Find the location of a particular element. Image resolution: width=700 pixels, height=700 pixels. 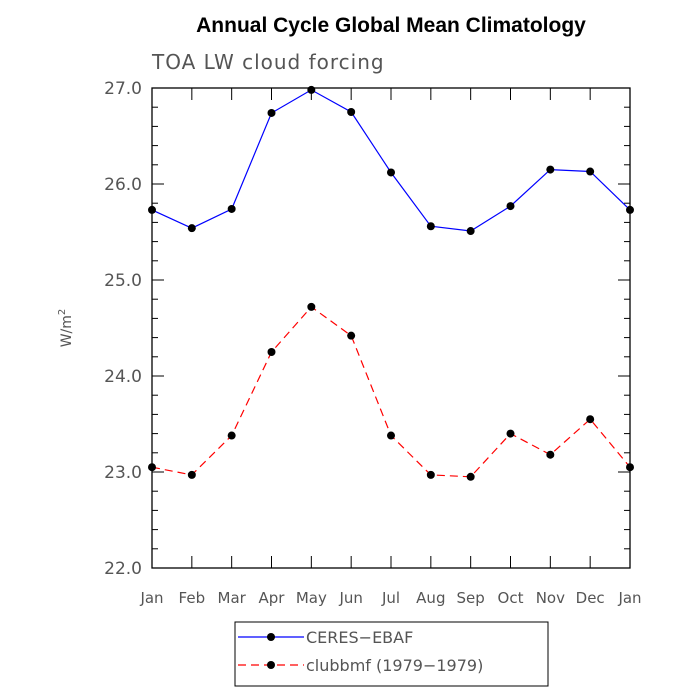

x-tick-label: Aug is located at coordinates (430, 598).